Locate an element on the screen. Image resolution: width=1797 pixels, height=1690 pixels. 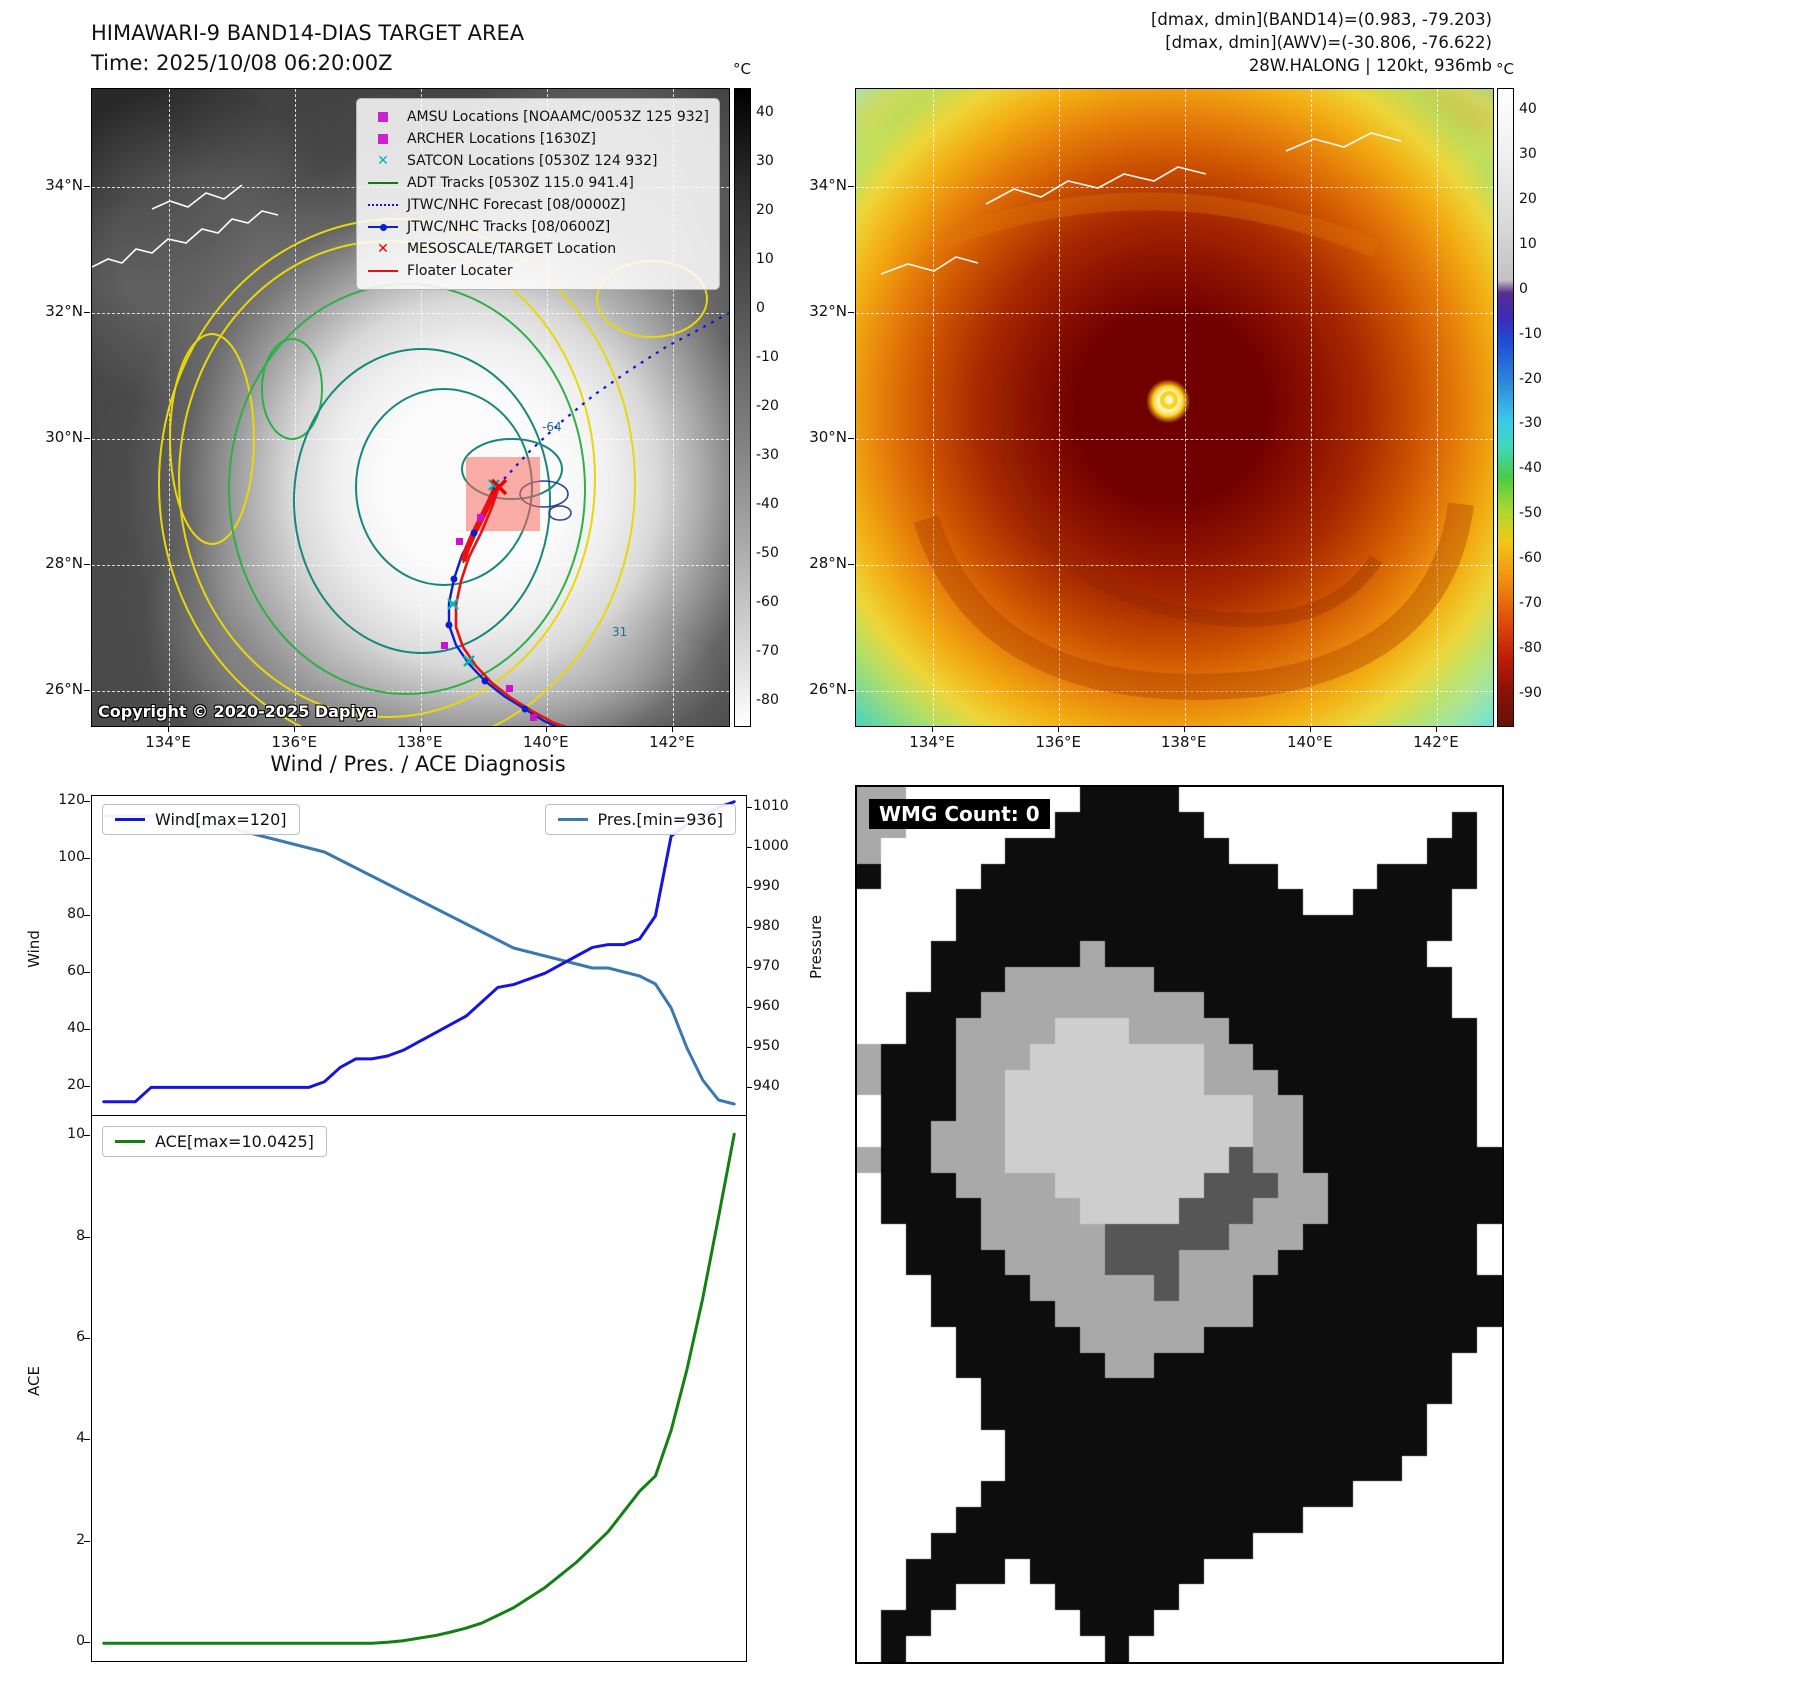
wind-ytick-label: 60 is located at coordinates (76, 971).